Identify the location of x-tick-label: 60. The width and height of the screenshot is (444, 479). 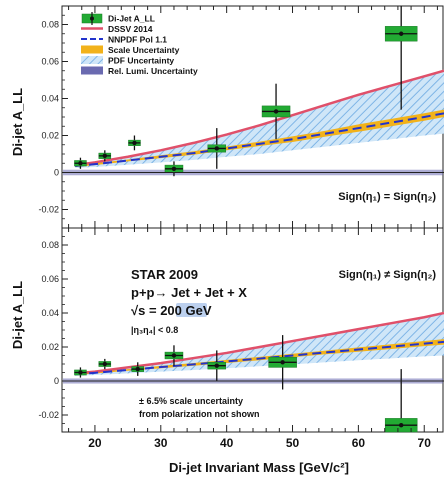
(359, 443).